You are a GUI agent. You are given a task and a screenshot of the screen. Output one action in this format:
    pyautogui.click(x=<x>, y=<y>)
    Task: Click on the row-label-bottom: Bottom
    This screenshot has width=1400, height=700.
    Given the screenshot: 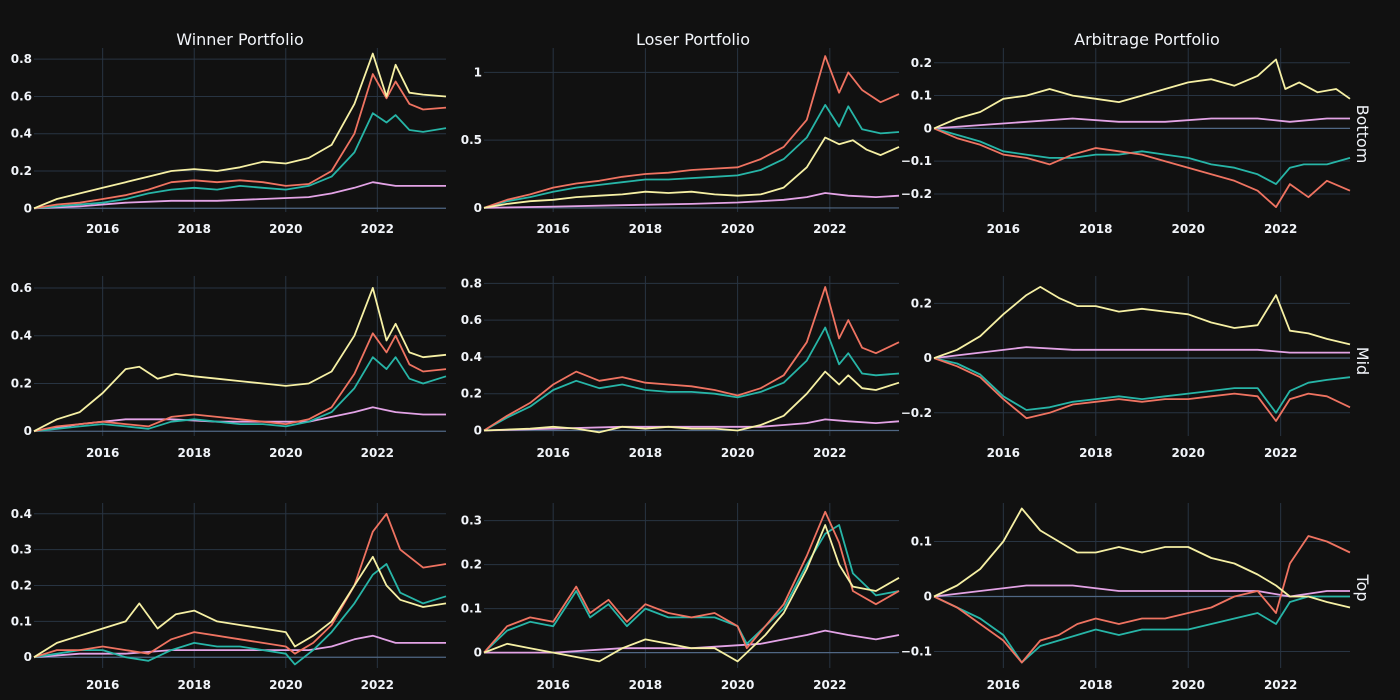 What is the action you would take?
    pyautogui.click(x=1362, y=134)
    